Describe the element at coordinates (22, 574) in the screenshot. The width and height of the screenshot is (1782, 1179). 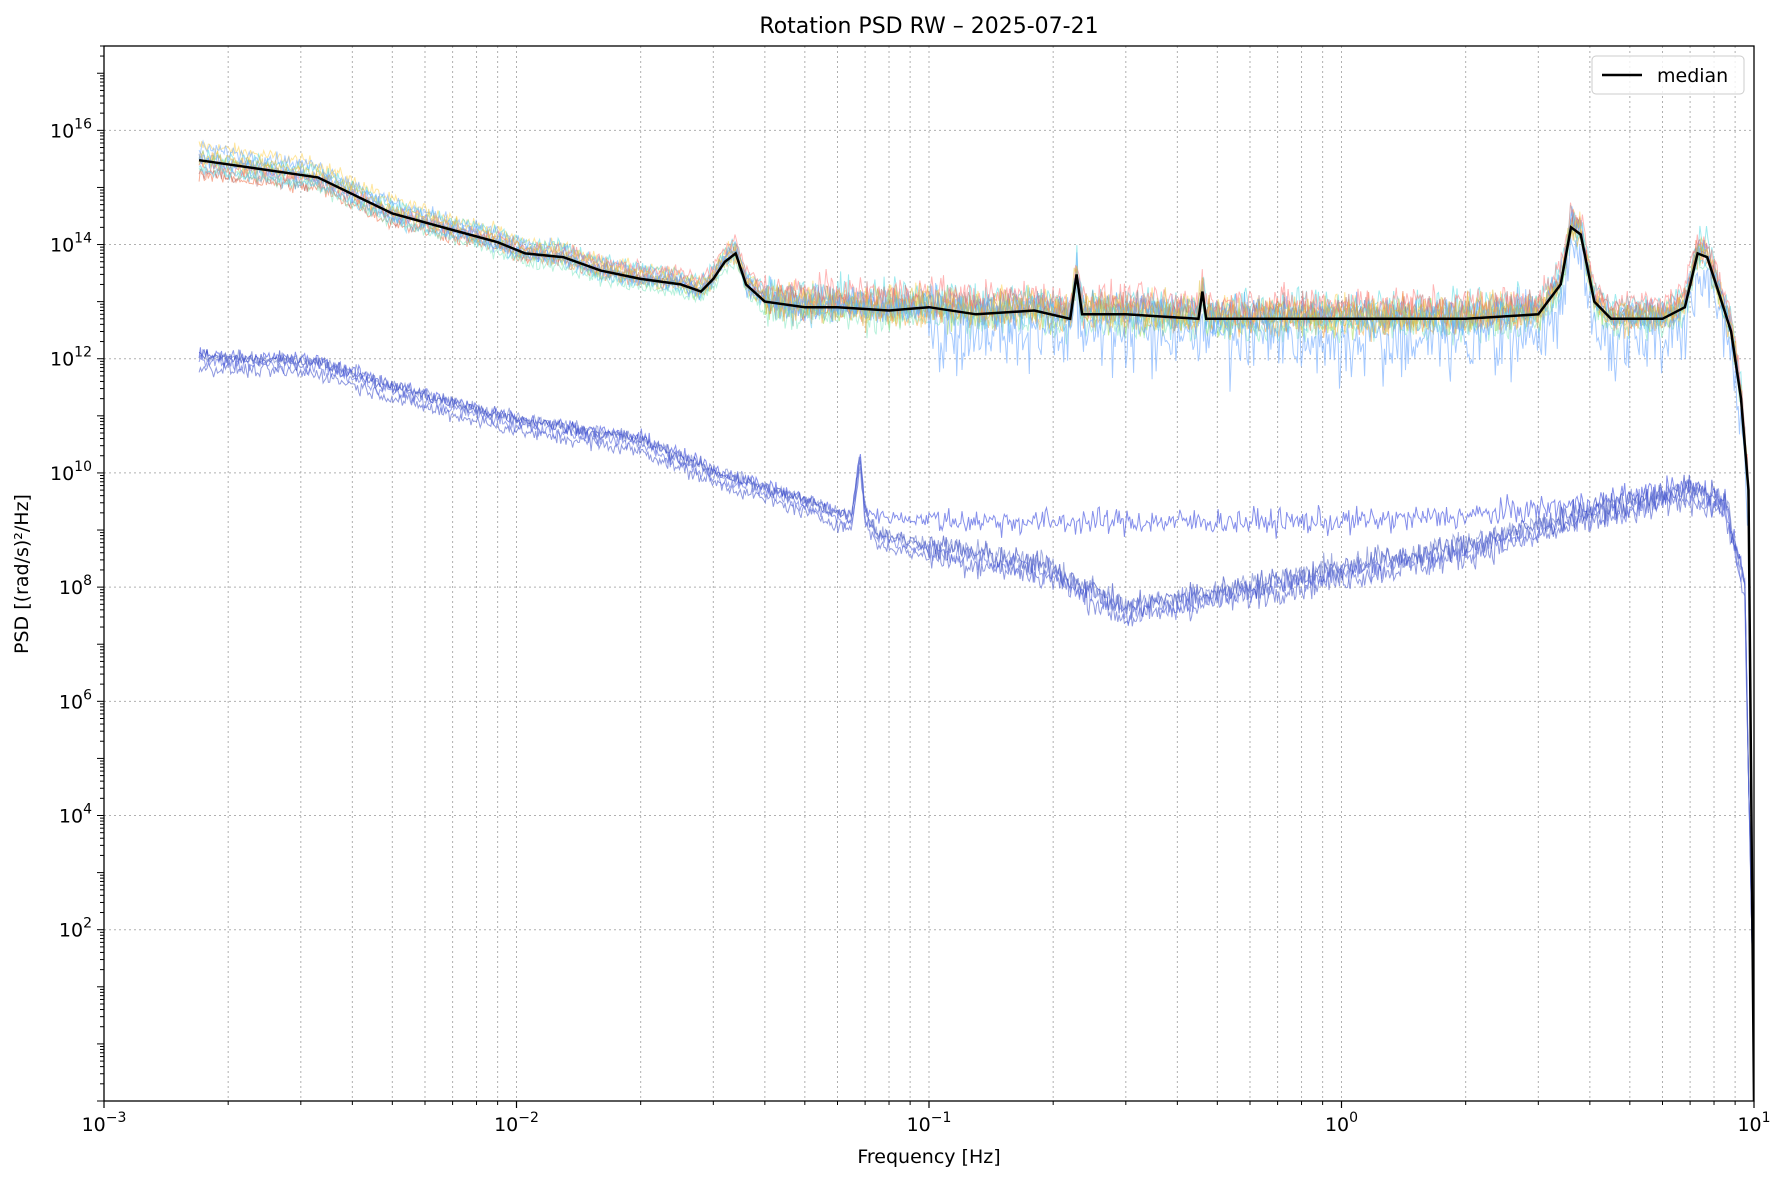
I see `y-axis-title: PSD [(rad/s)²/Hz]` at that location.